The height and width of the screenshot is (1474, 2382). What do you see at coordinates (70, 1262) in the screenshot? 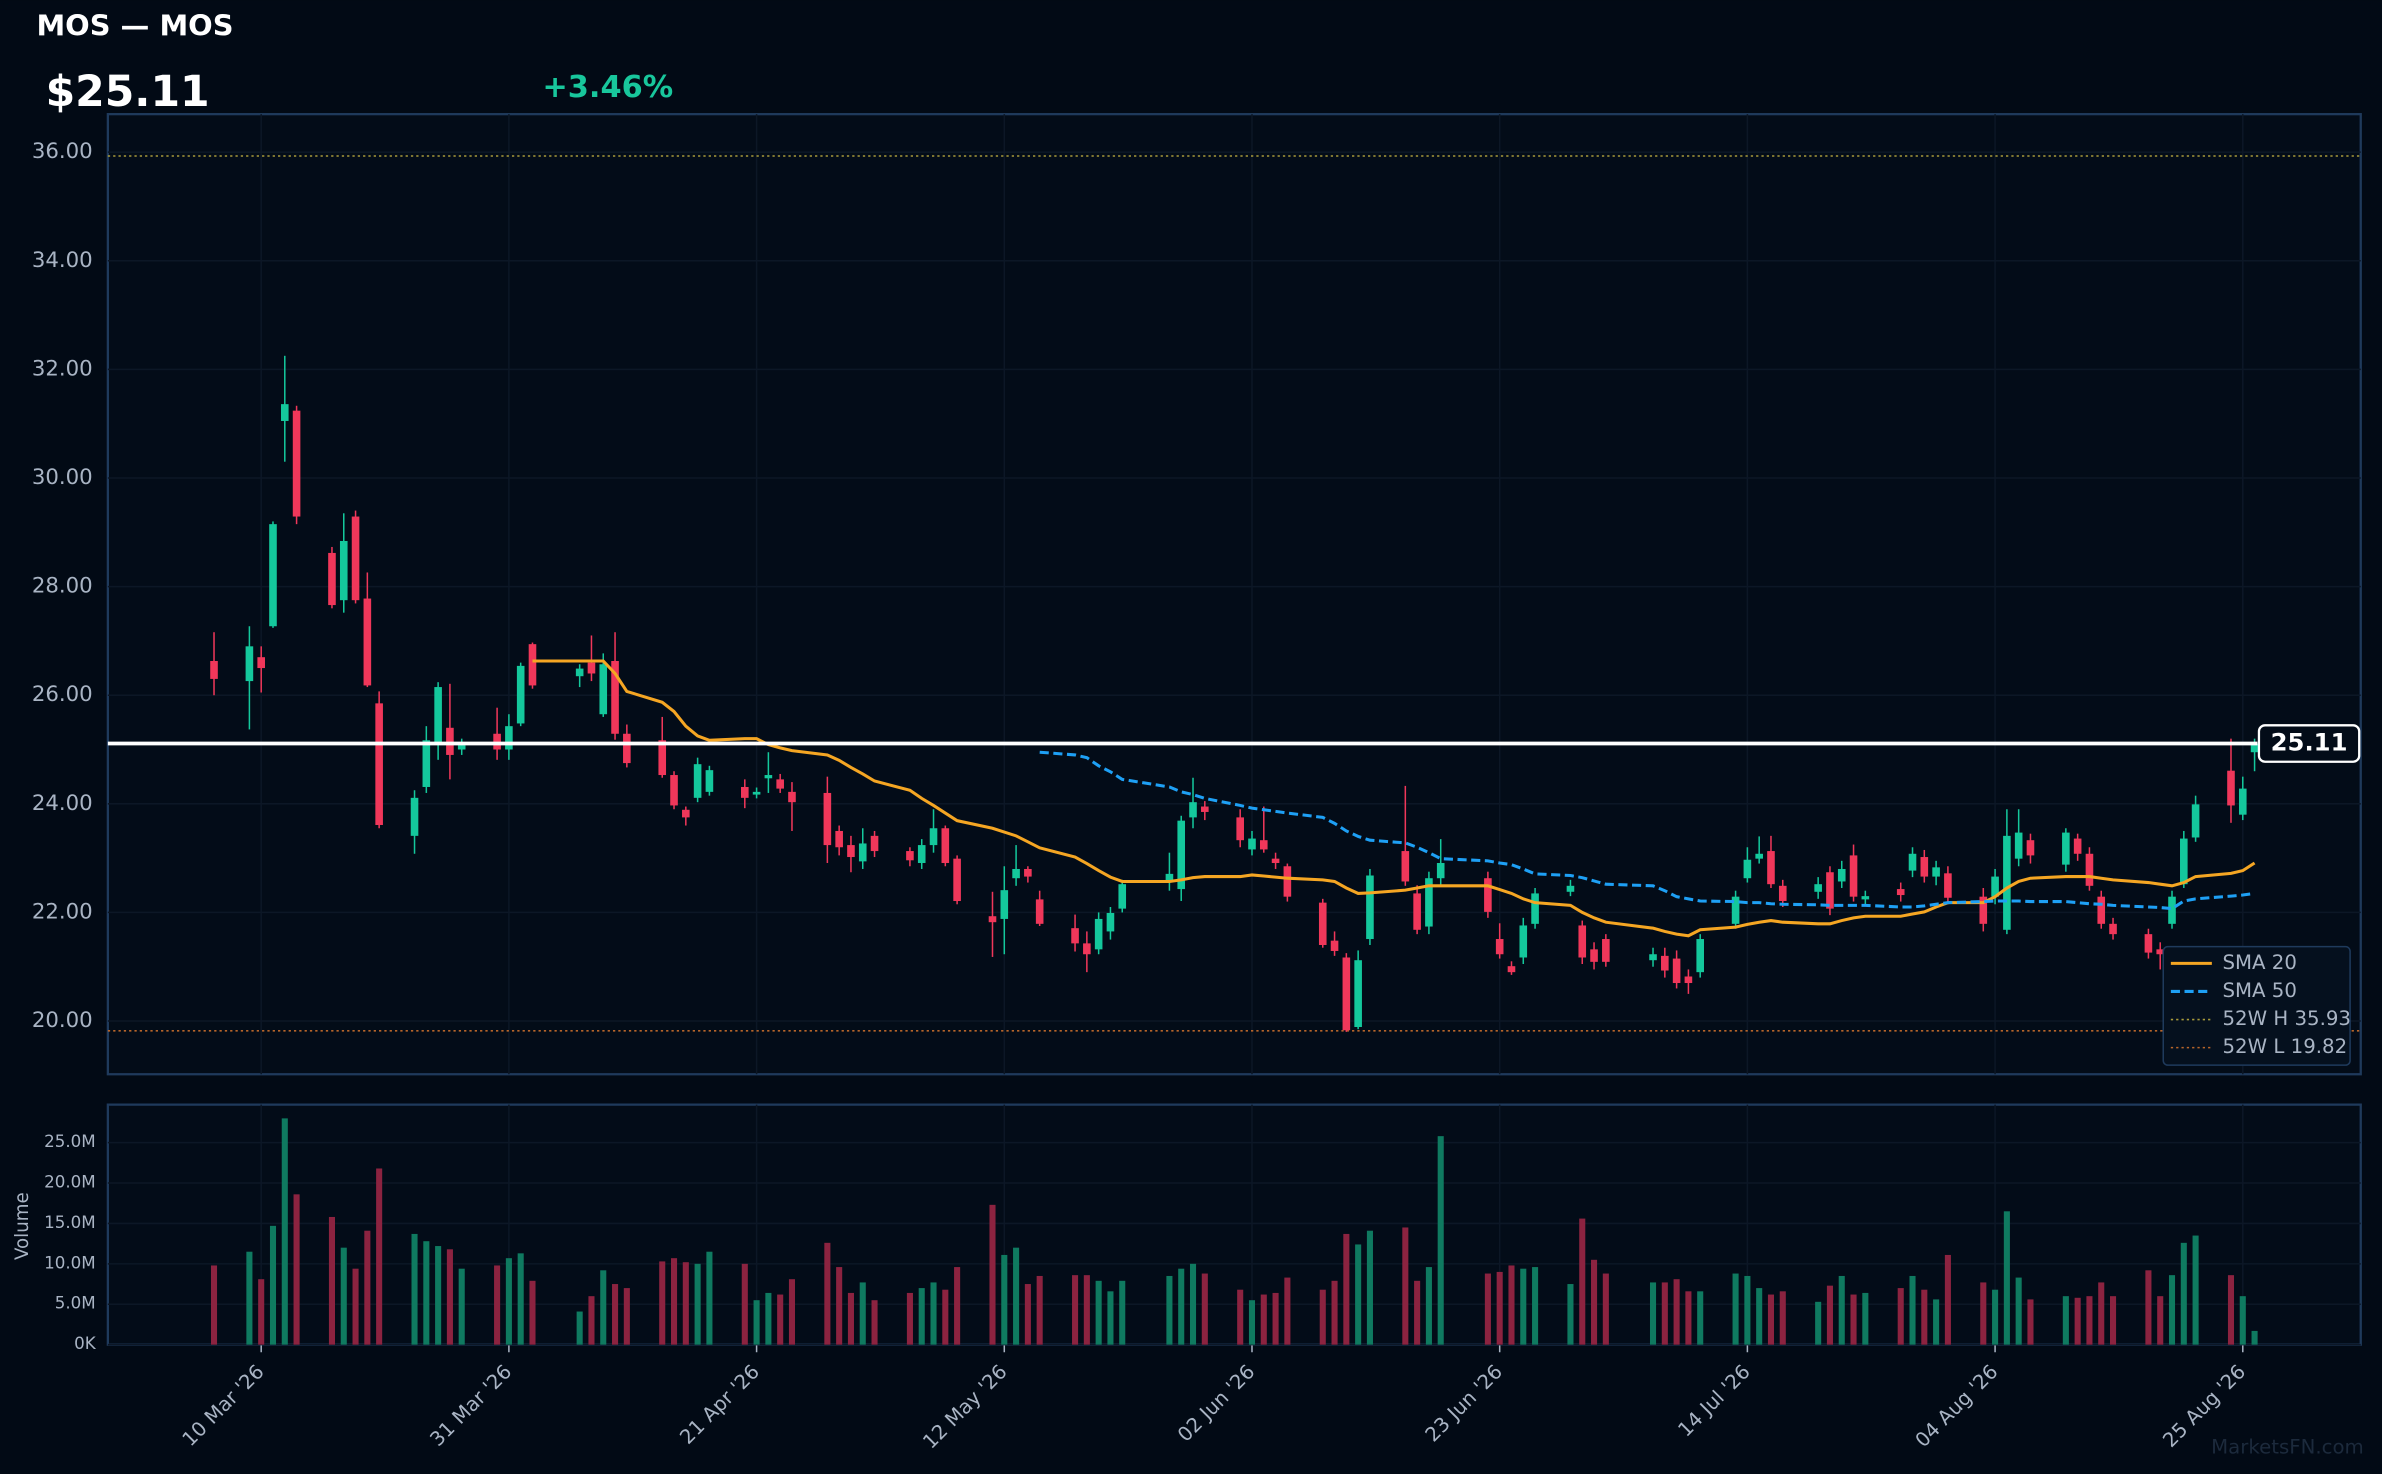
I see `y-tick-label: 10.0M` at bounding box center [70, 1262].